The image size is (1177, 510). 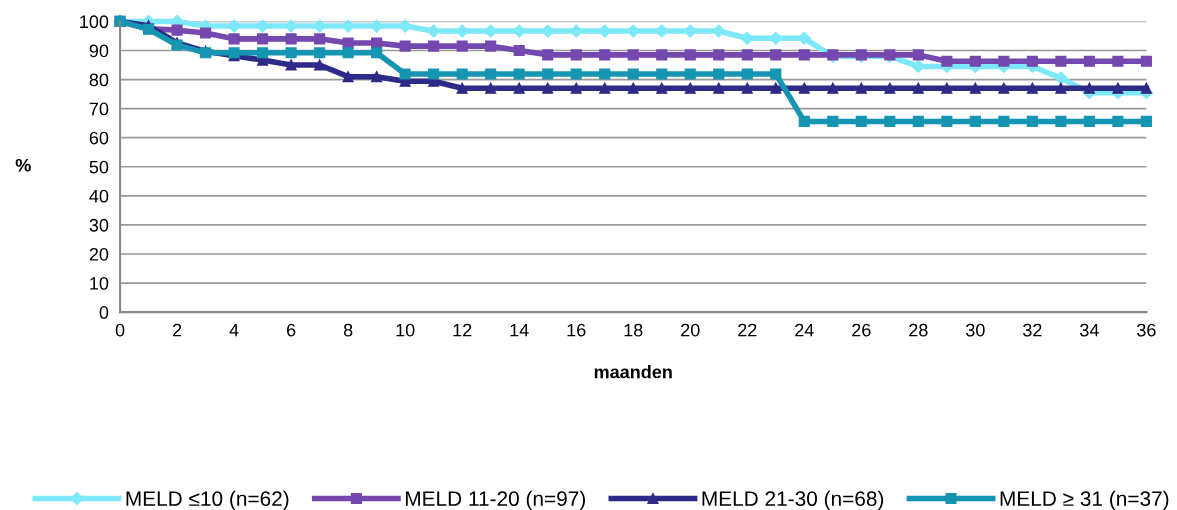 I want to click on y-tick-label: 10, so click(x=99, y=283).